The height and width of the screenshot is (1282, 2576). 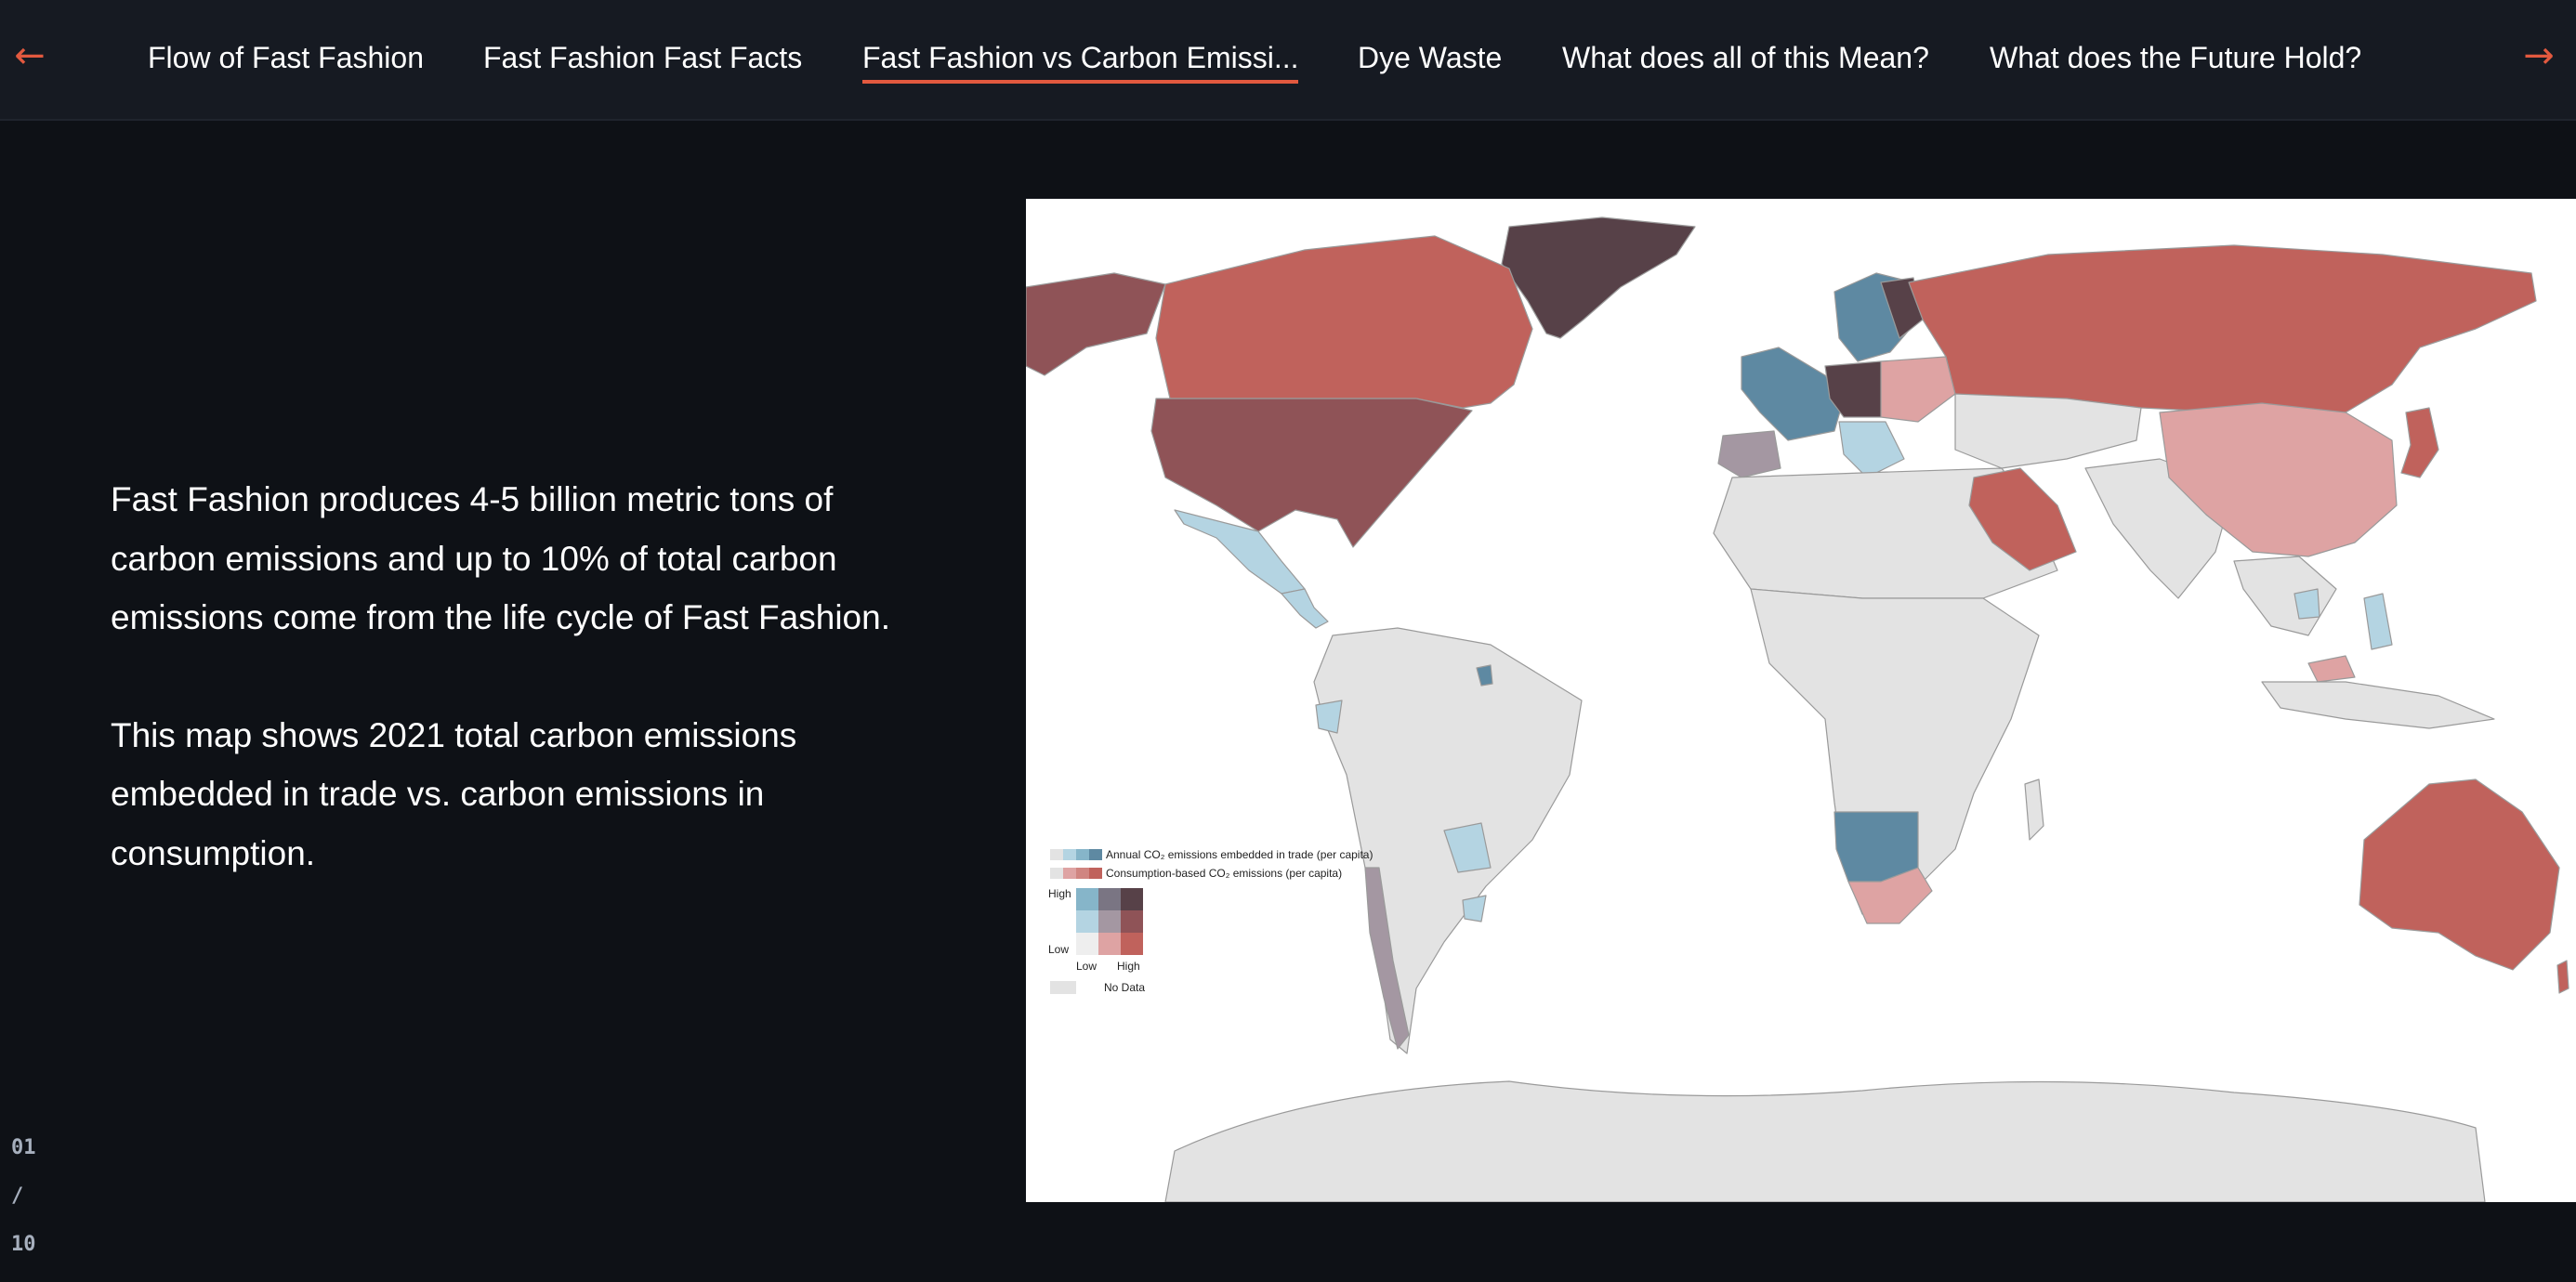 I want to click on region-western-europe, so click(x=1793, y=394).